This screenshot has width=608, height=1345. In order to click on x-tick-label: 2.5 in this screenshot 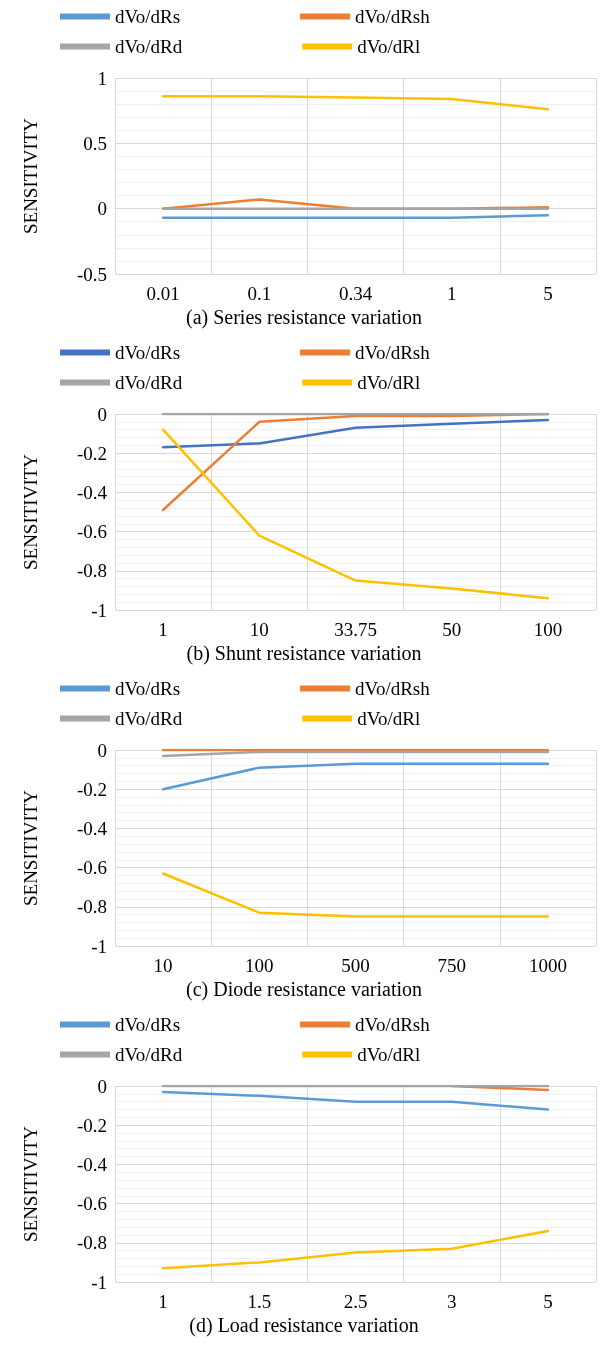, I will do `click(355, 1301)`.